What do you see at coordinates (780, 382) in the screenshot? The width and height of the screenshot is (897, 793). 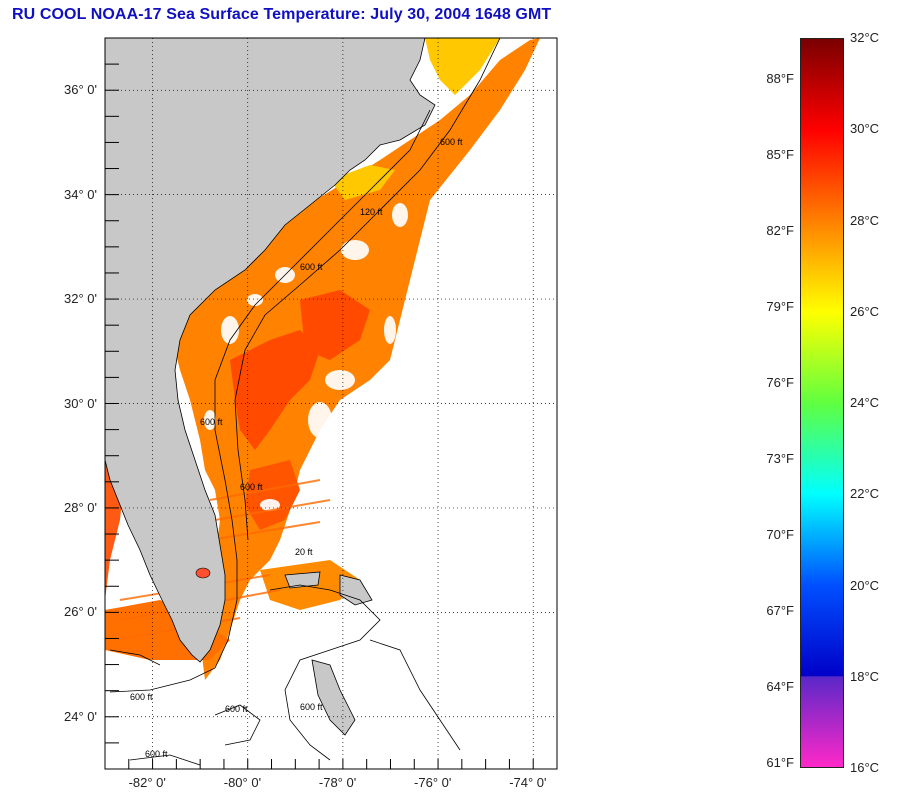 I see `colorbar-fahrenheit-label: 76°F` at bounding box center [780, 382].